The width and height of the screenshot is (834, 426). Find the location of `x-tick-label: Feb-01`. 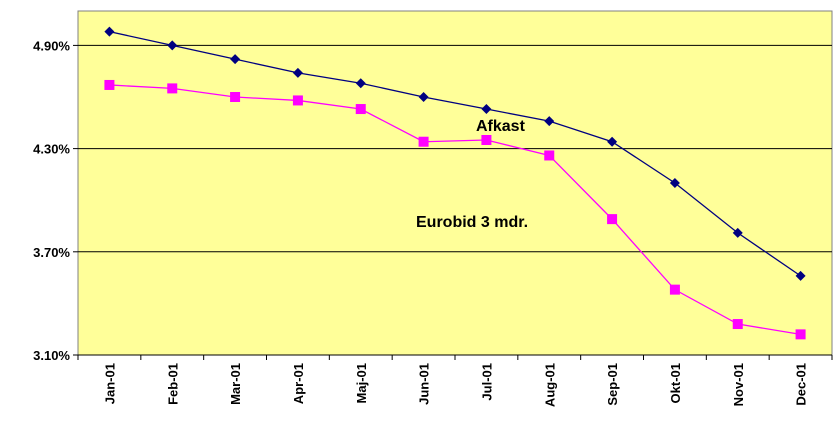

x-tick-label: Feb-01 is located at coordinates (172, 384).